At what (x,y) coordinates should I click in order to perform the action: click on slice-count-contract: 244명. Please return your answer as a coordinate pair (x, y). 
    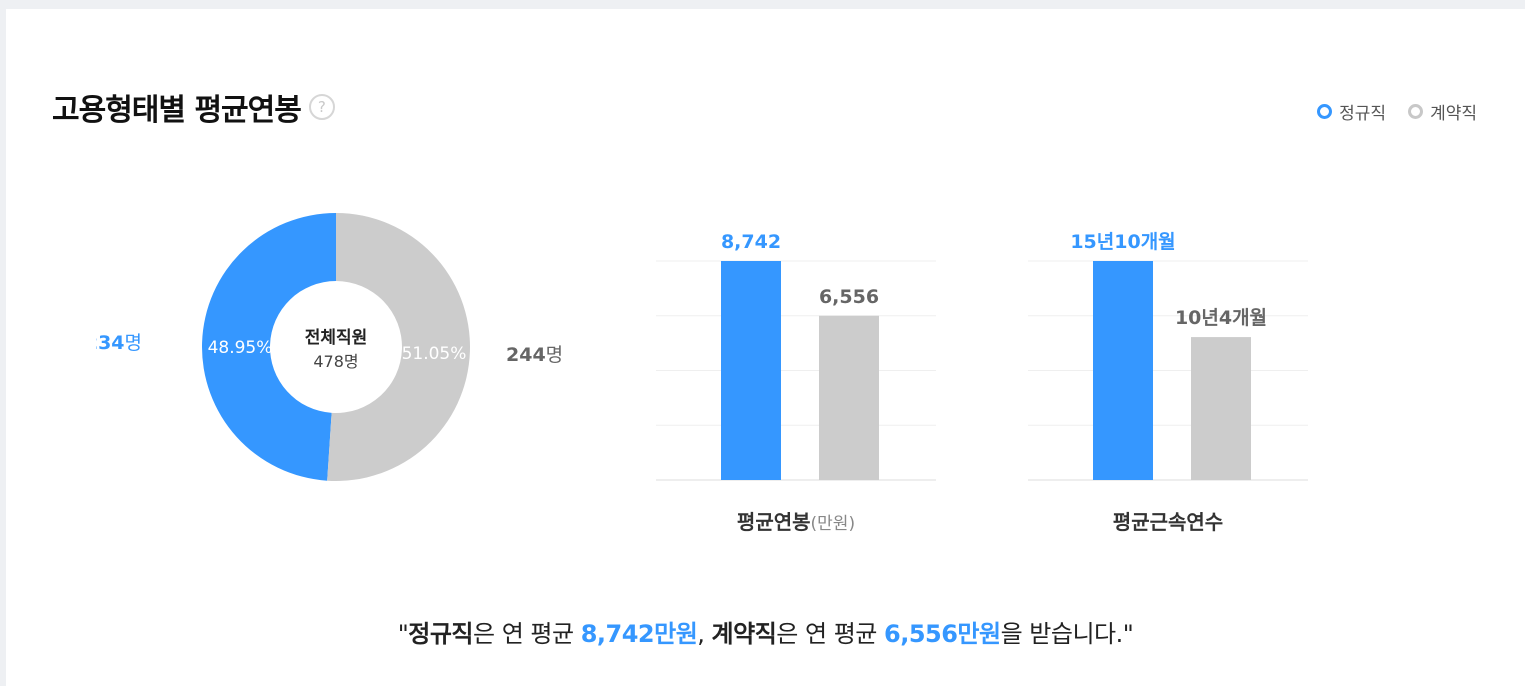
    Looking at the image, I should click on (534, 355).